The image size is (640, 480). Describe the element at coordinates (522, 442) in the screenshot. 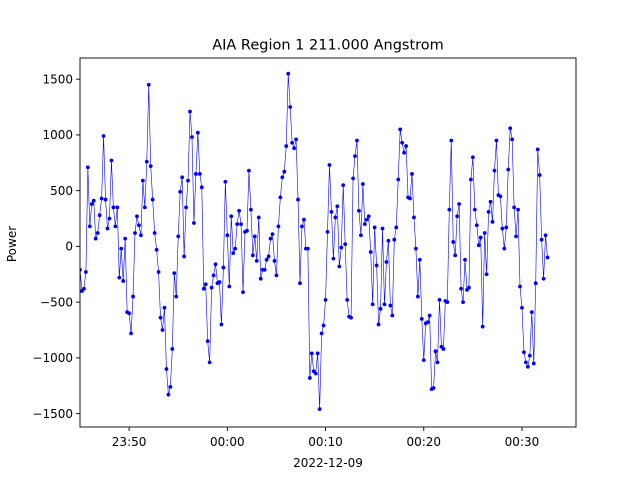

I see `x-tick-label: 00:30` at that location.